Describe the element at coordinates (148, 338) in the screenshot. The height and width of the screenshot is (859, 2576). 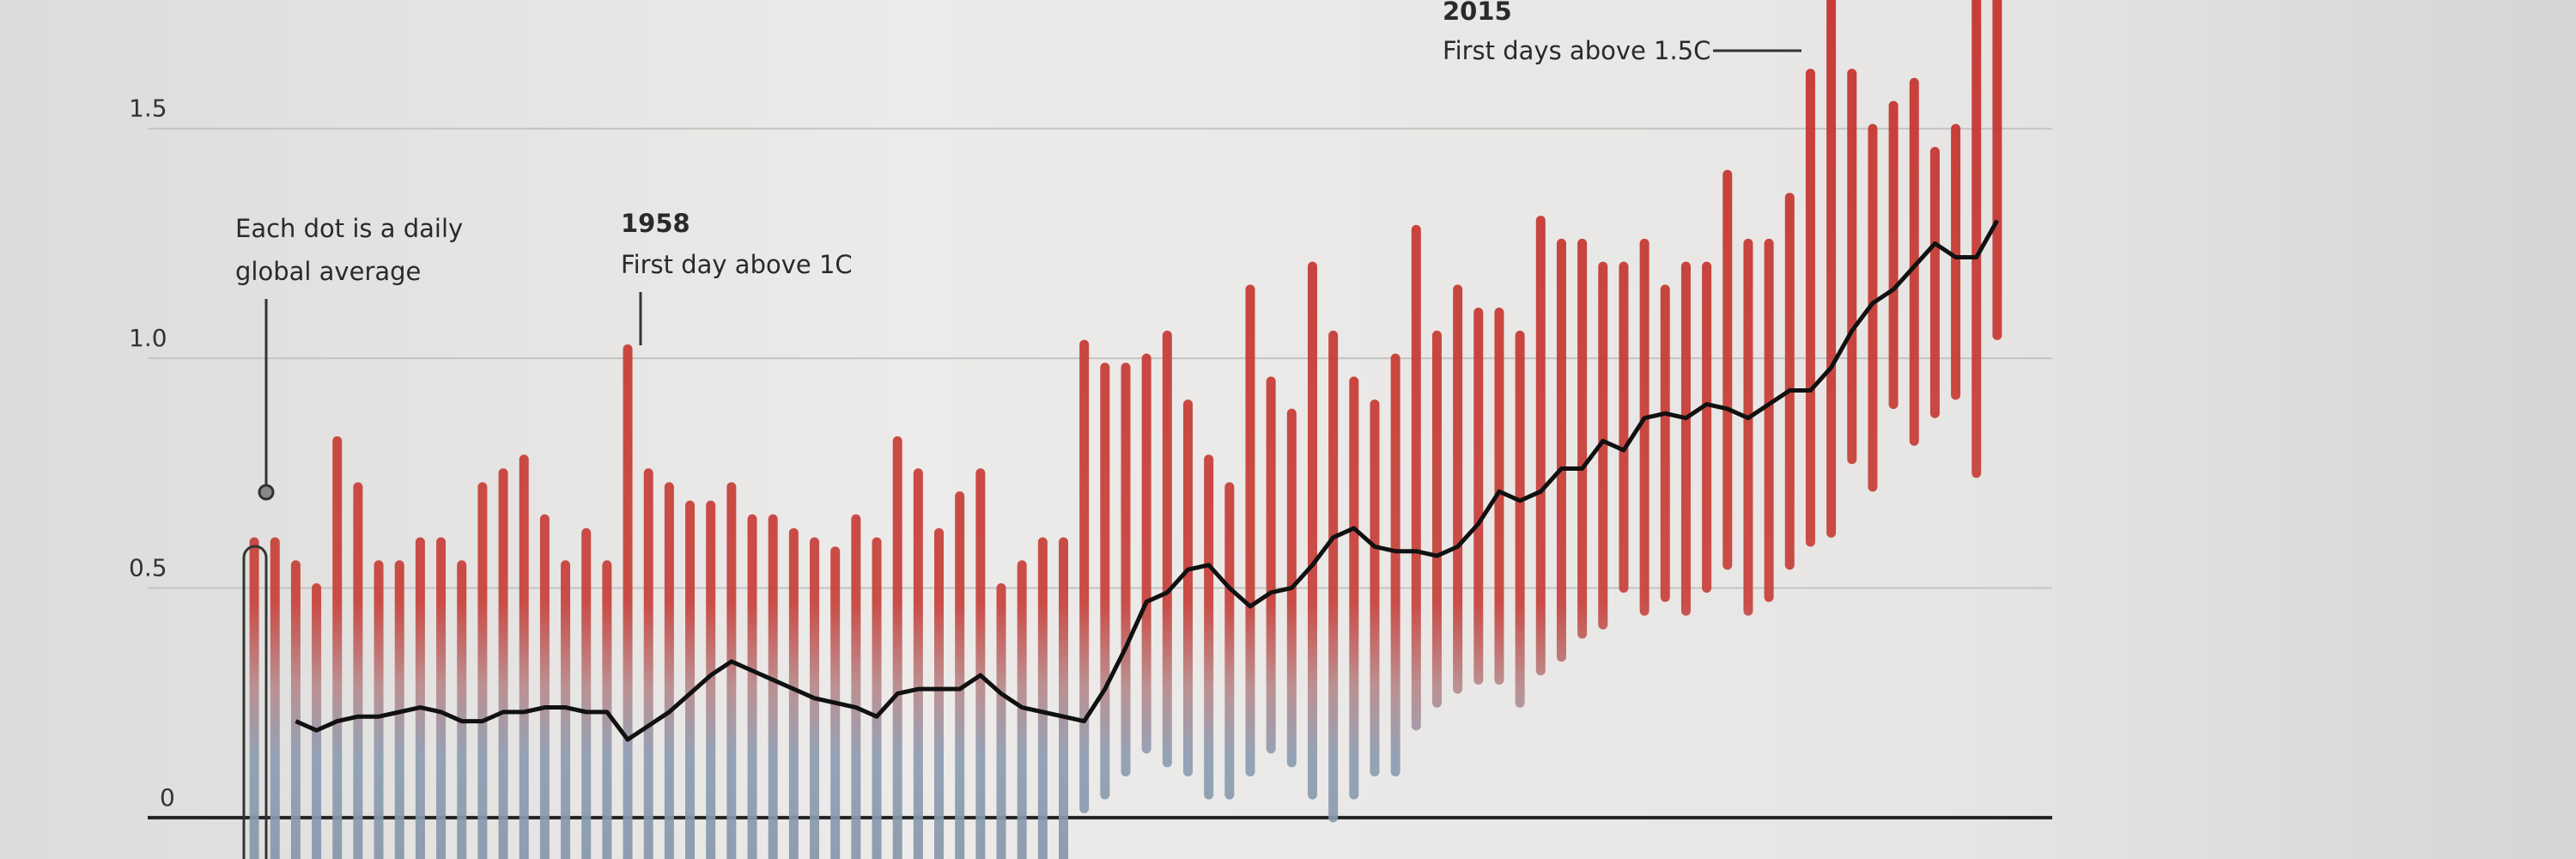
I see `y-tick-label: 1.0` at that location.